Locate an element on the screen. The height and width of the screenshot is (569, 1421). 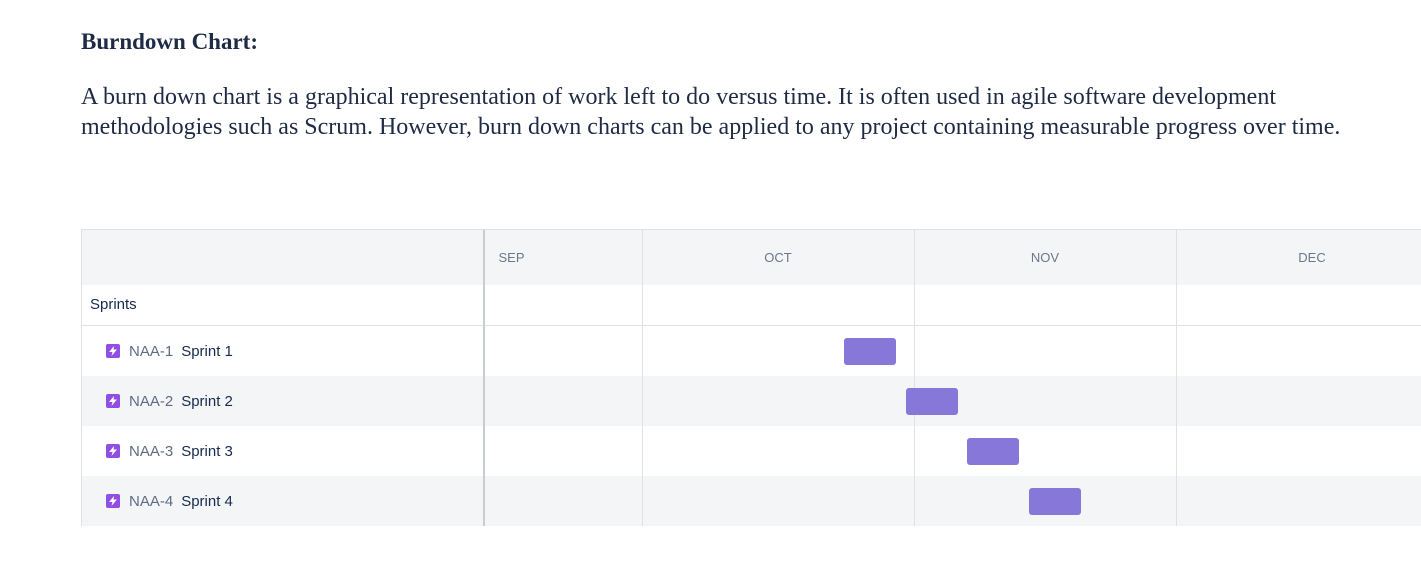
month-oct: OCT is located at coordinates (778, 257).